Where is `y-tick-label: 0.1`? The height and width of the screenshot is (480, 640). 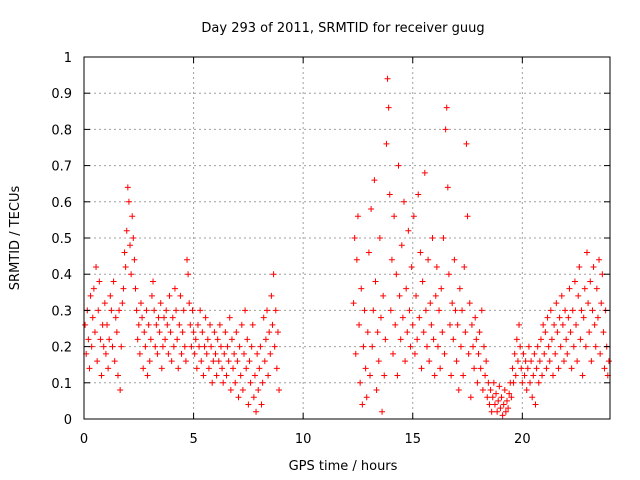 y-tick-label: 0.1 is located at coordinates (61, 384).